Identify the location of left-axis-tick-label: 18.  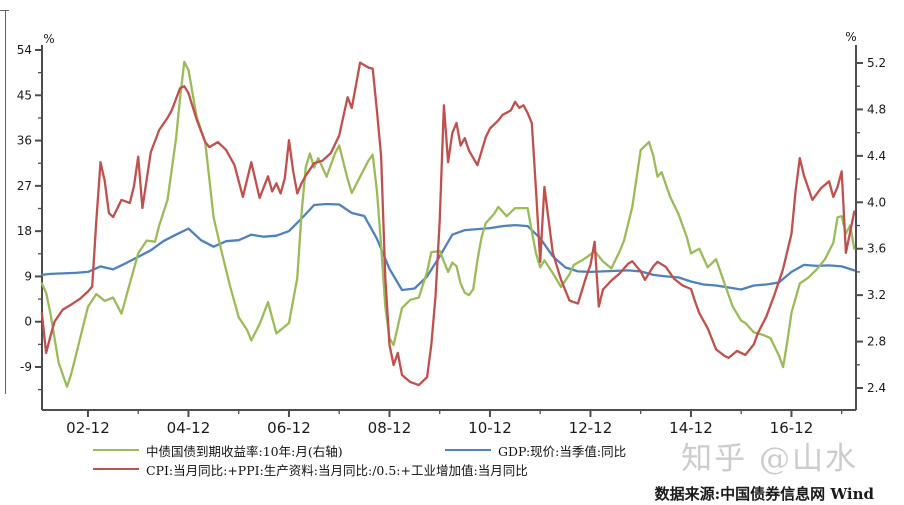
(24, 231).